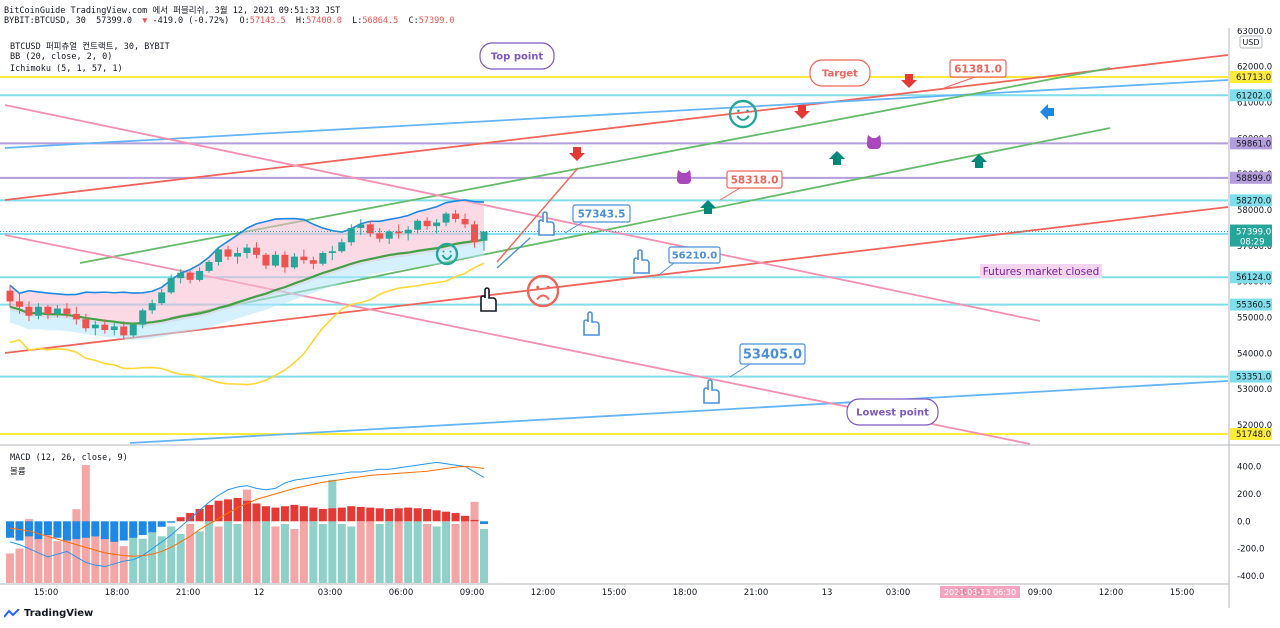 This screenshot has height=628, width=1280. I want to click on level-badge-text-2: 59861.0, so click(1253, 144).